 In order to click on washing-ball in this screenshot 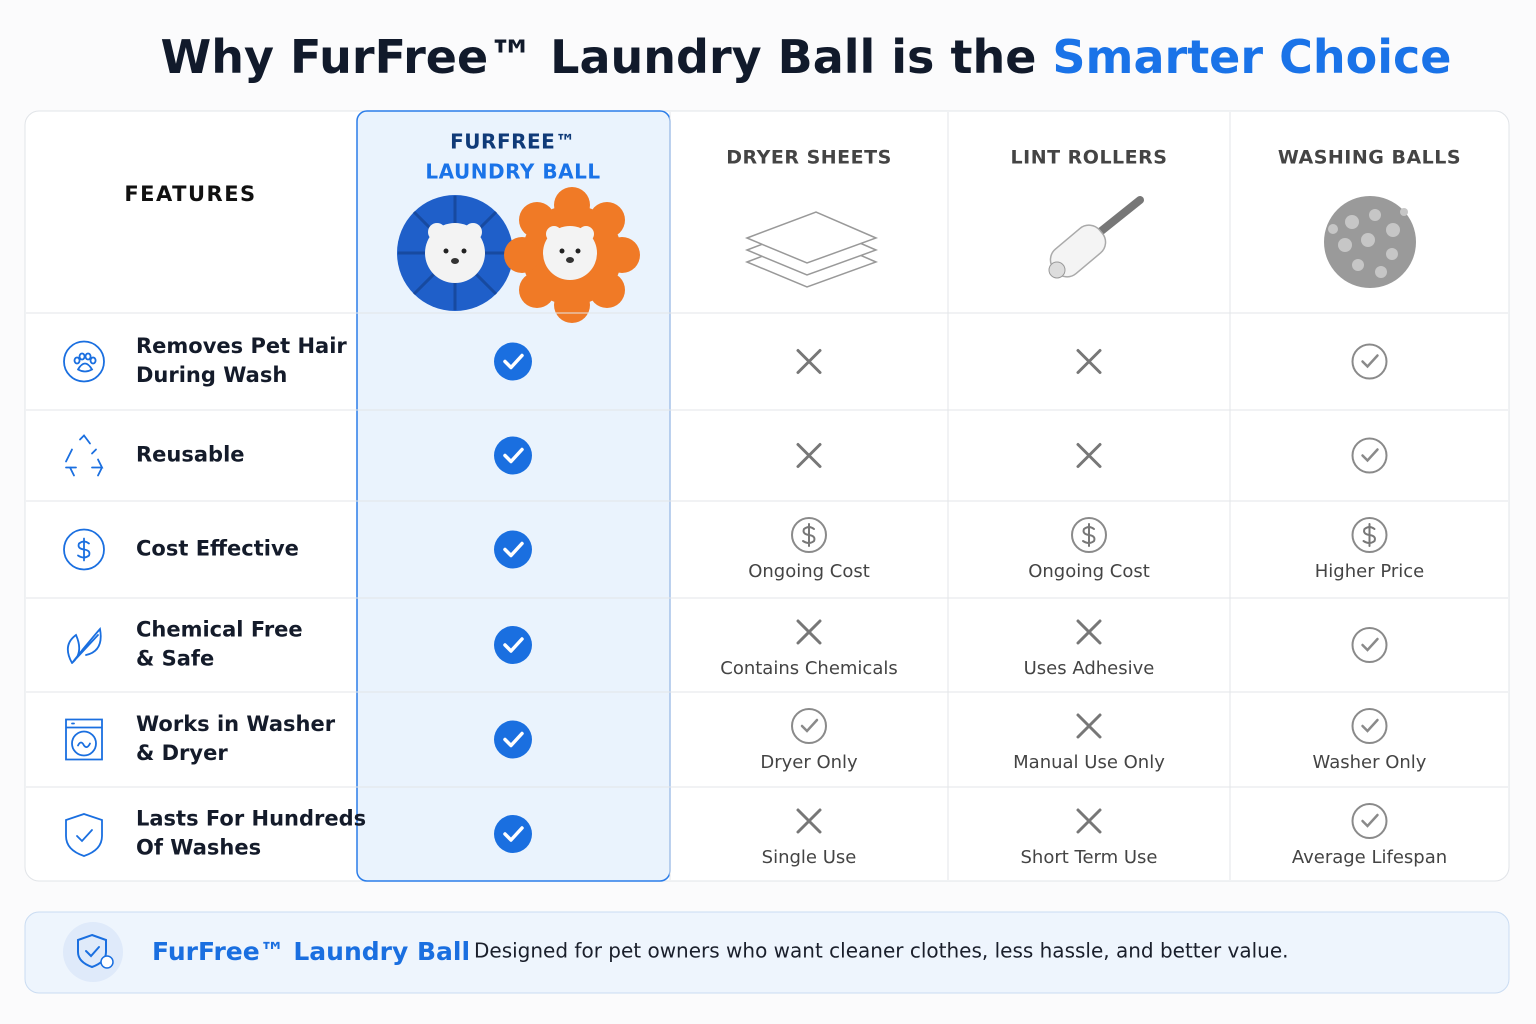, I will do `click(1370, 242)`.